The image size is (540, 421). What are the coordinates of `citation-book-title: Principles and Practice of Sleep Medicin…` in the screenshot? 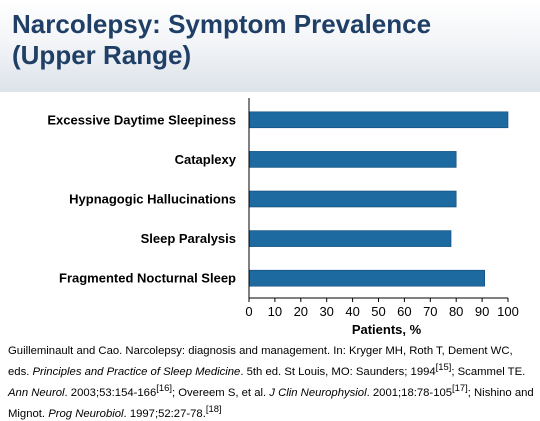 It's located at (136, 371).